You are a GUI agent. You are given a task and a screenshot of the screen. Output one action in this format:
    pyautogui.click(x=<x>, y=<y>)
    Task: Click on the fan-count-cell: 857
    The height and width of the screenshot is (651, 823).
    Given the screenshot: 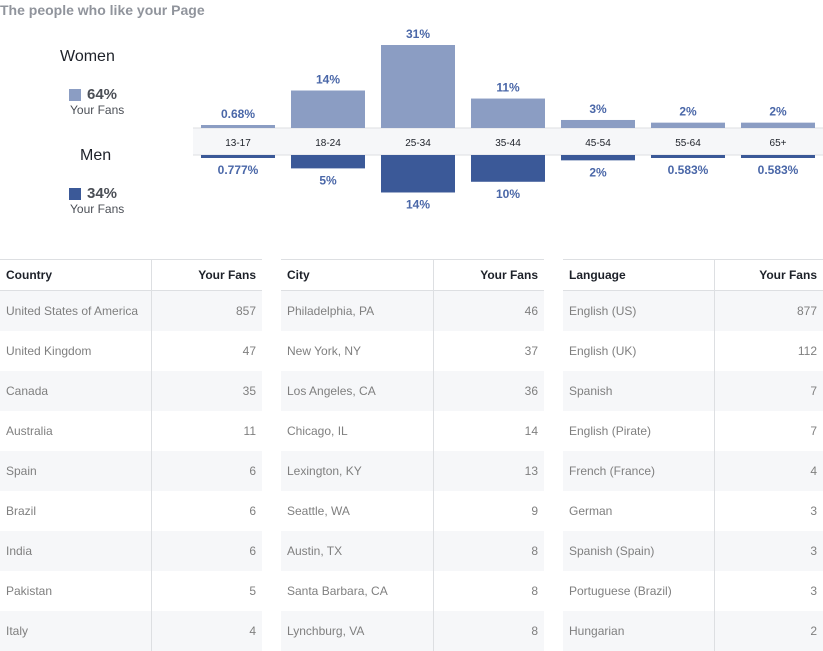 What is the action you would take?
    pyautogui.click(x=206, y=310)
    